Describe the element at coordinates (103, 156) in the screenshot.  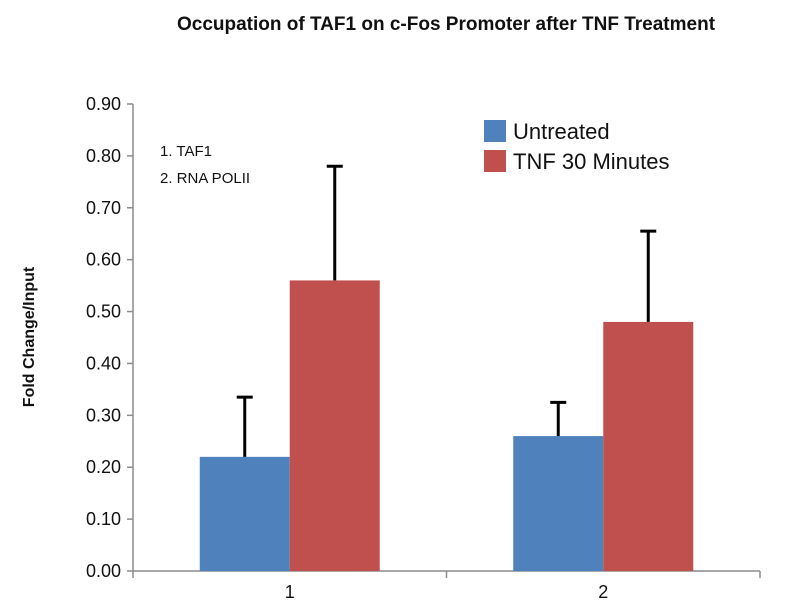
I see `y-tick-label: 0.80` at that location.